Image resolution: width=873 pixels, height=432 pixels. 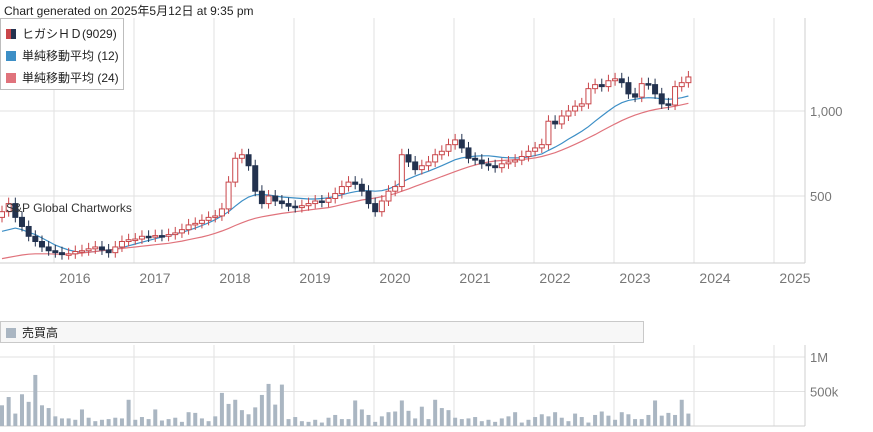 I want to click on x-tick-label: 2017, so click(x=154, y=278).